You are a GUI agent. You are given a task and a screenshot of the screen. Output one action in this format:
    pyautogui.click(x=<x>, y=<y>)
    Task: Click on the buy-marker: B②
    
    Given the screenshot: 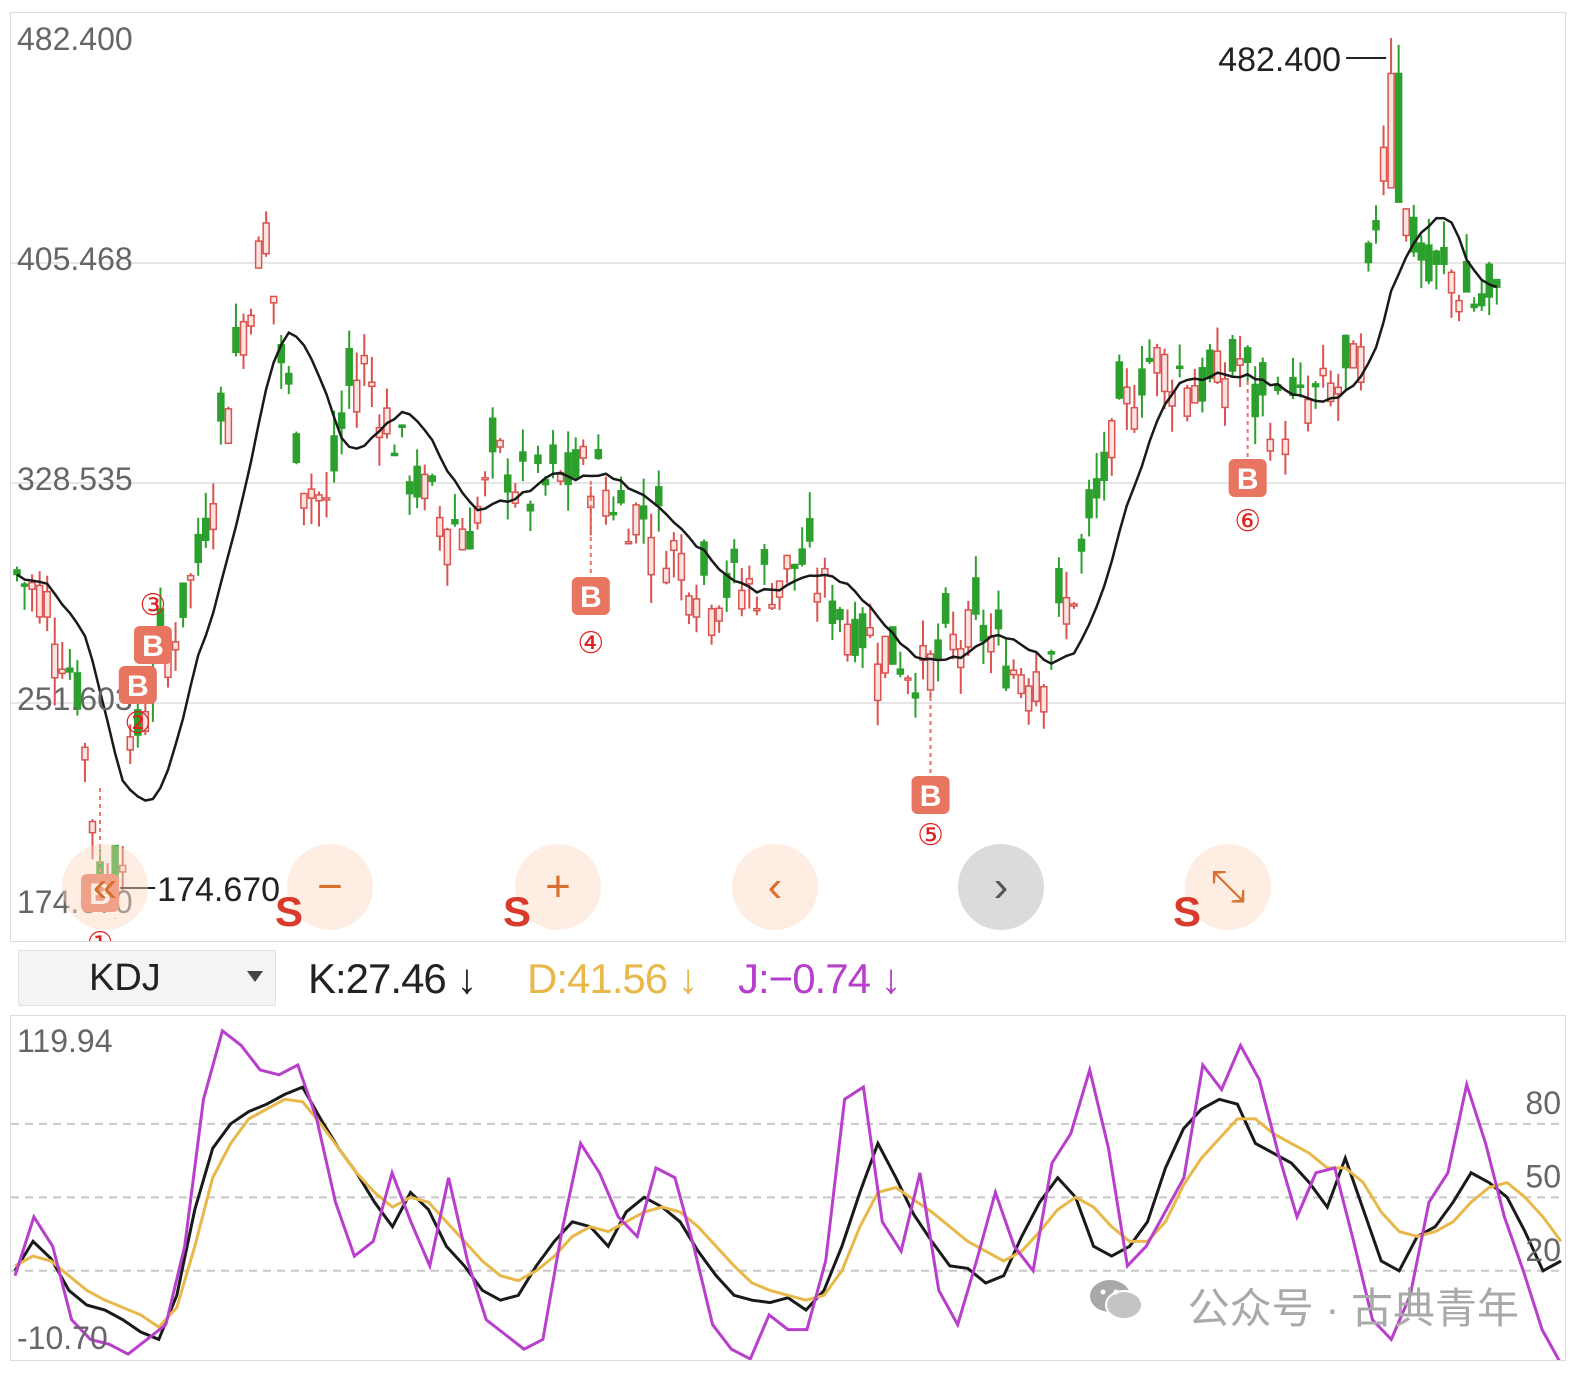 What is the action you would take?
    pyautogui.click(x=137, y=703)
    